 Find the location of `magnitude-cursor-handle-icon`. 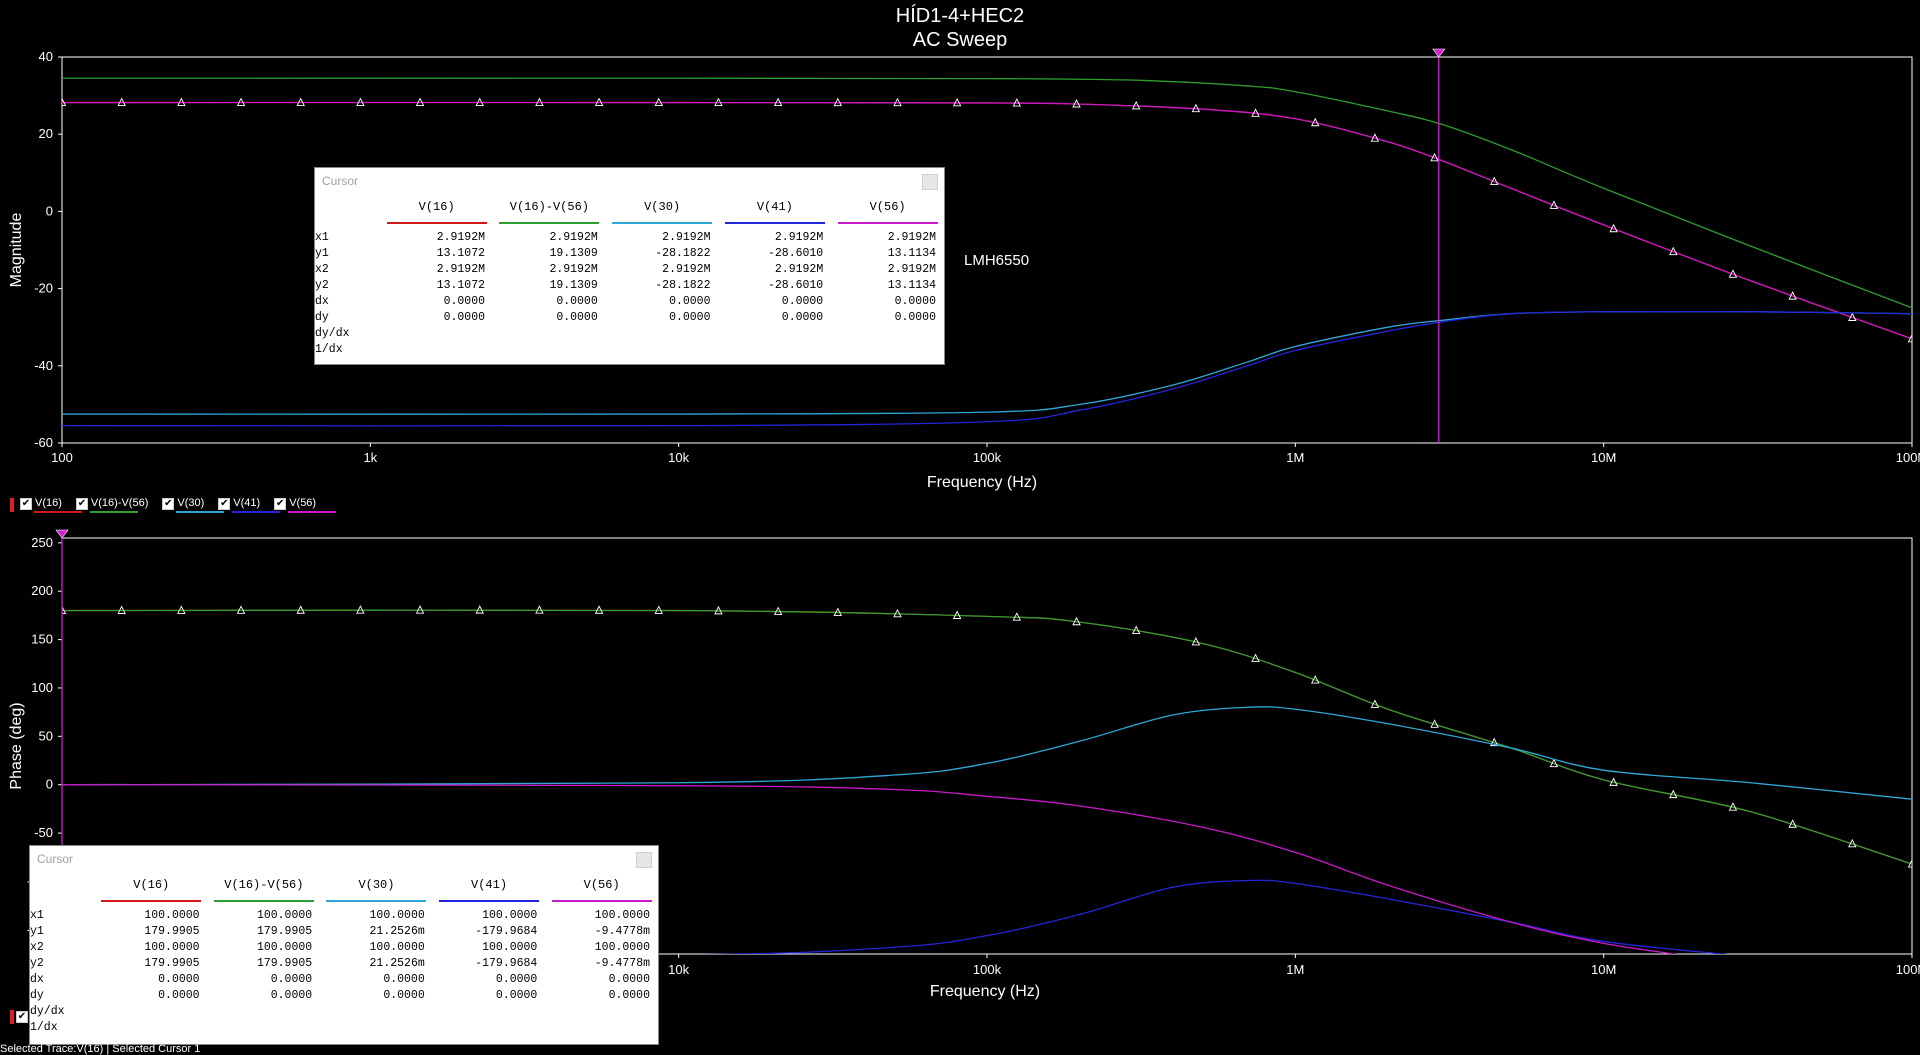

magnitude-cursor-handle-icon is located at coordinates (1439, 53).